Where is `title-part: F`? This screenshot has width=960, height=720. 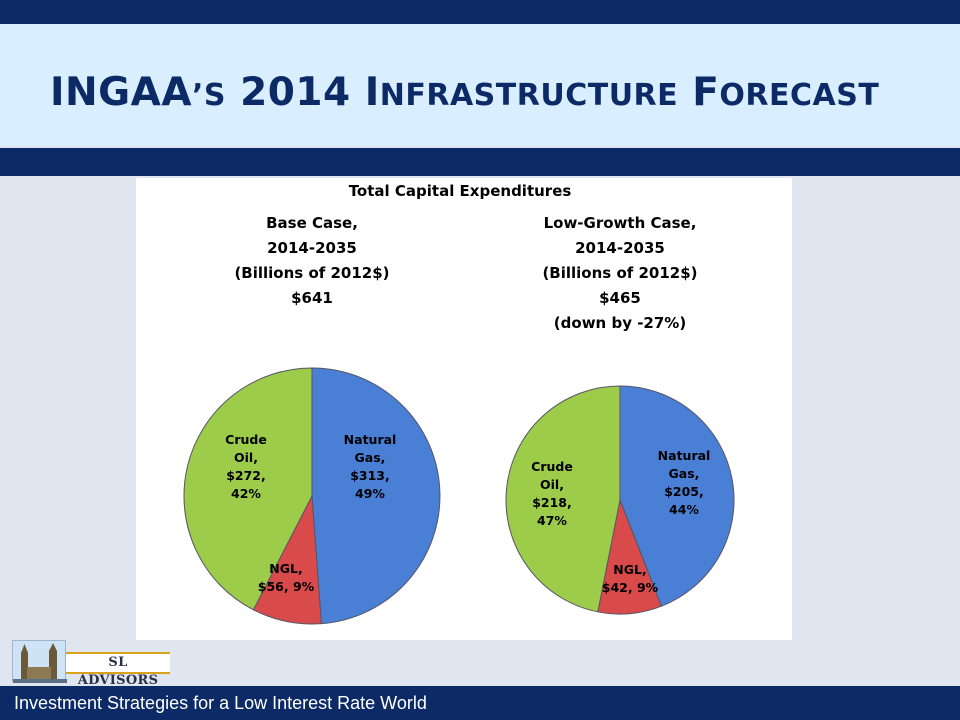 title-part: F is located at coordinates (699, 92).